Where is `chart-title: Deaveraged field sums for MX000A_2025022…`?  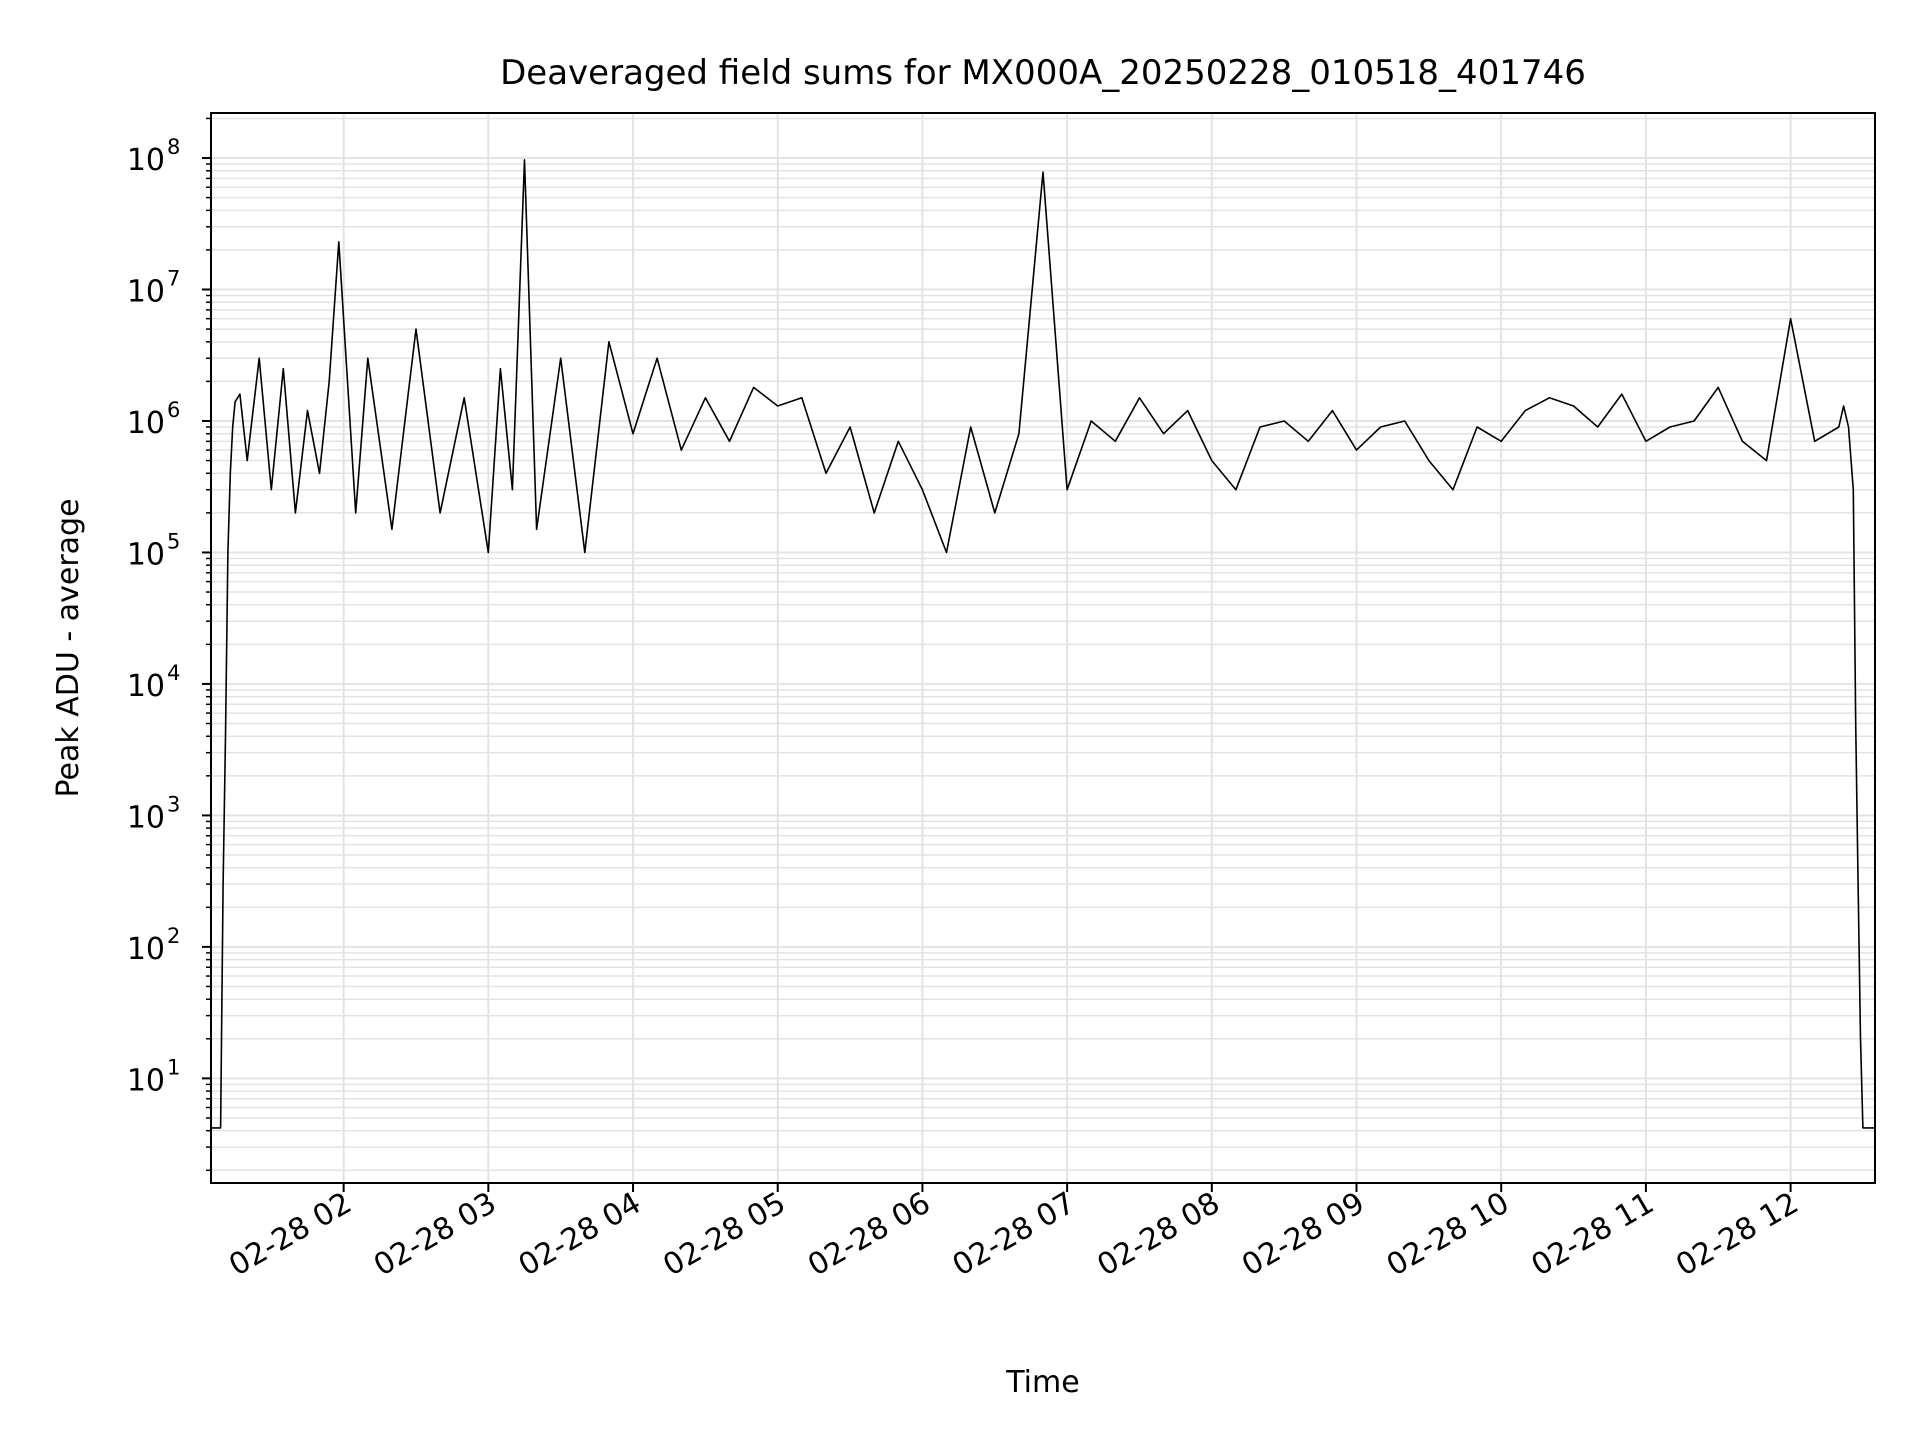 chart-title: Deaveraged field sums for MX000A_2025022… is located at coordinates (1043, 73).